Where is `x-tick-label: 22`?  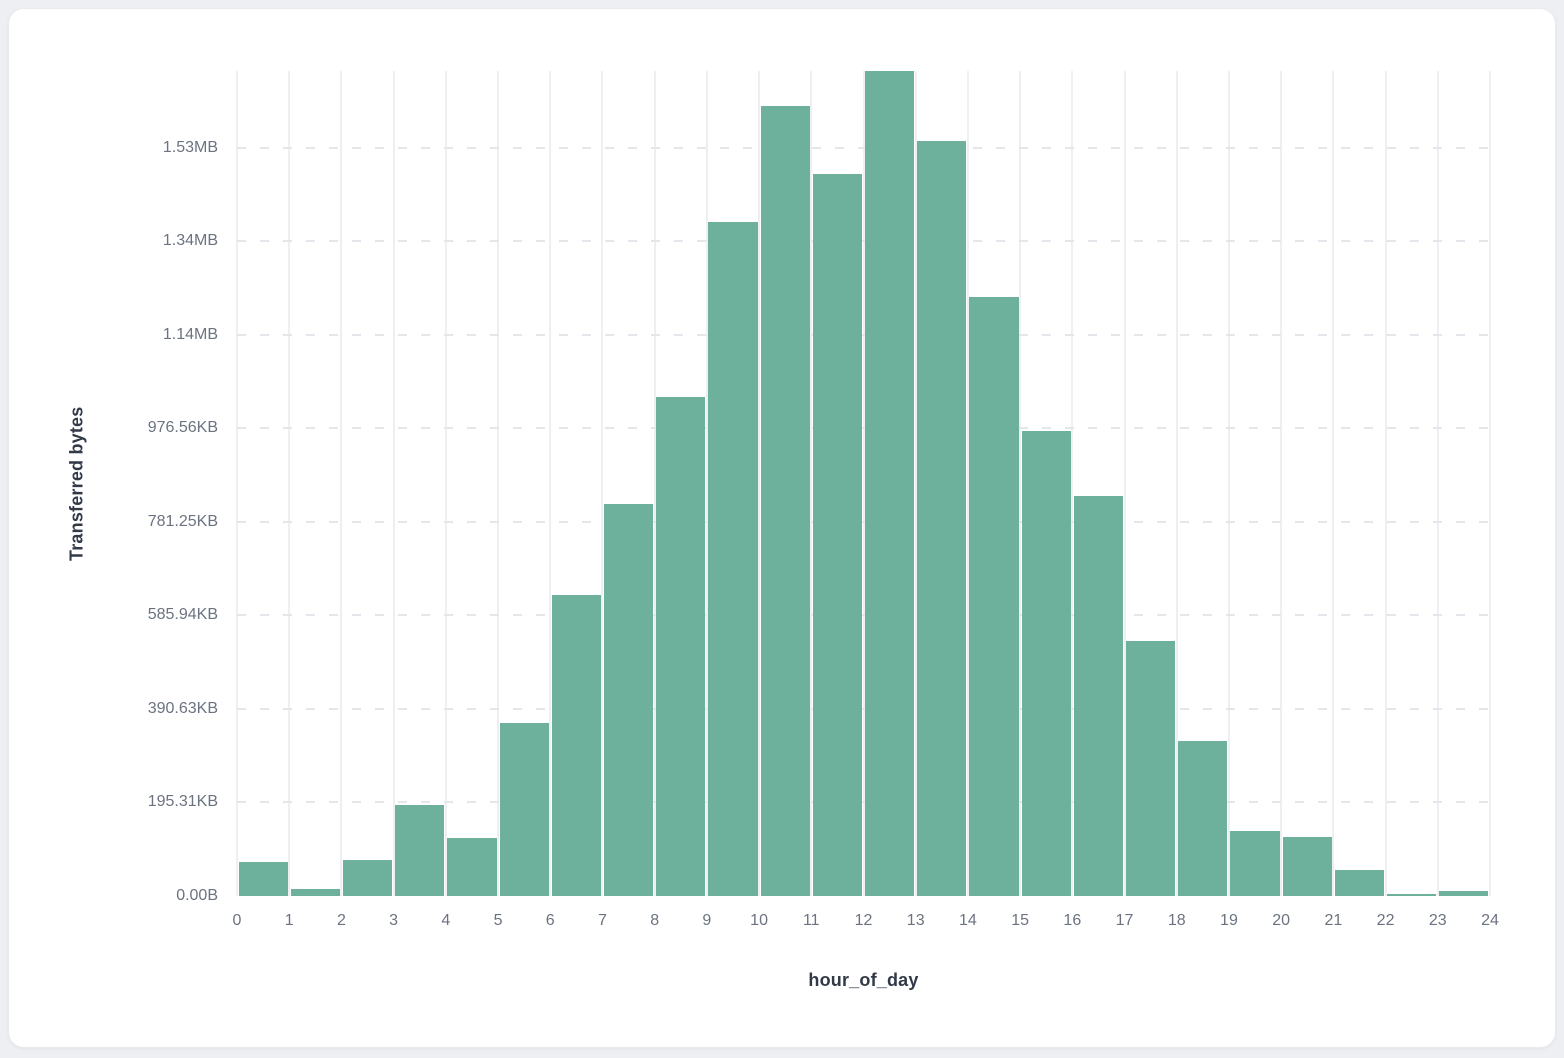 x-tick-label: 22 is located at coordinates (1385, 920).